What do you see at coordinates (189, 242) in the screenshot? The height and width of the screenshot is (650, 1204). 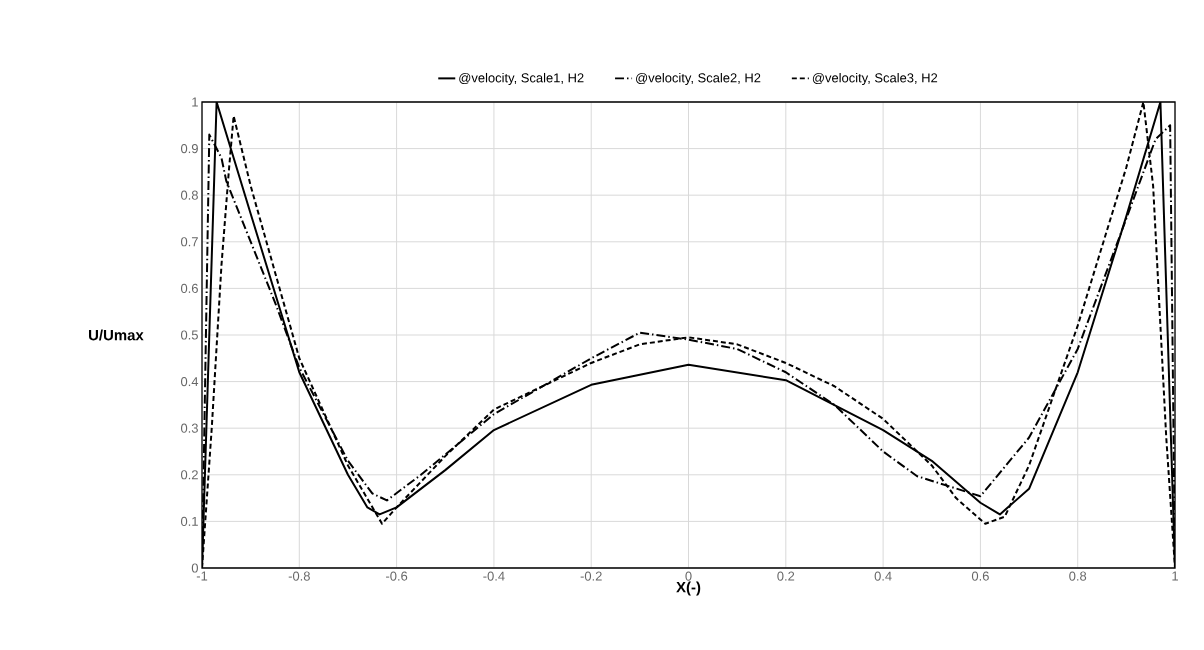 I see `y-tick-label: 0.7` at bounding box center [189, 242].